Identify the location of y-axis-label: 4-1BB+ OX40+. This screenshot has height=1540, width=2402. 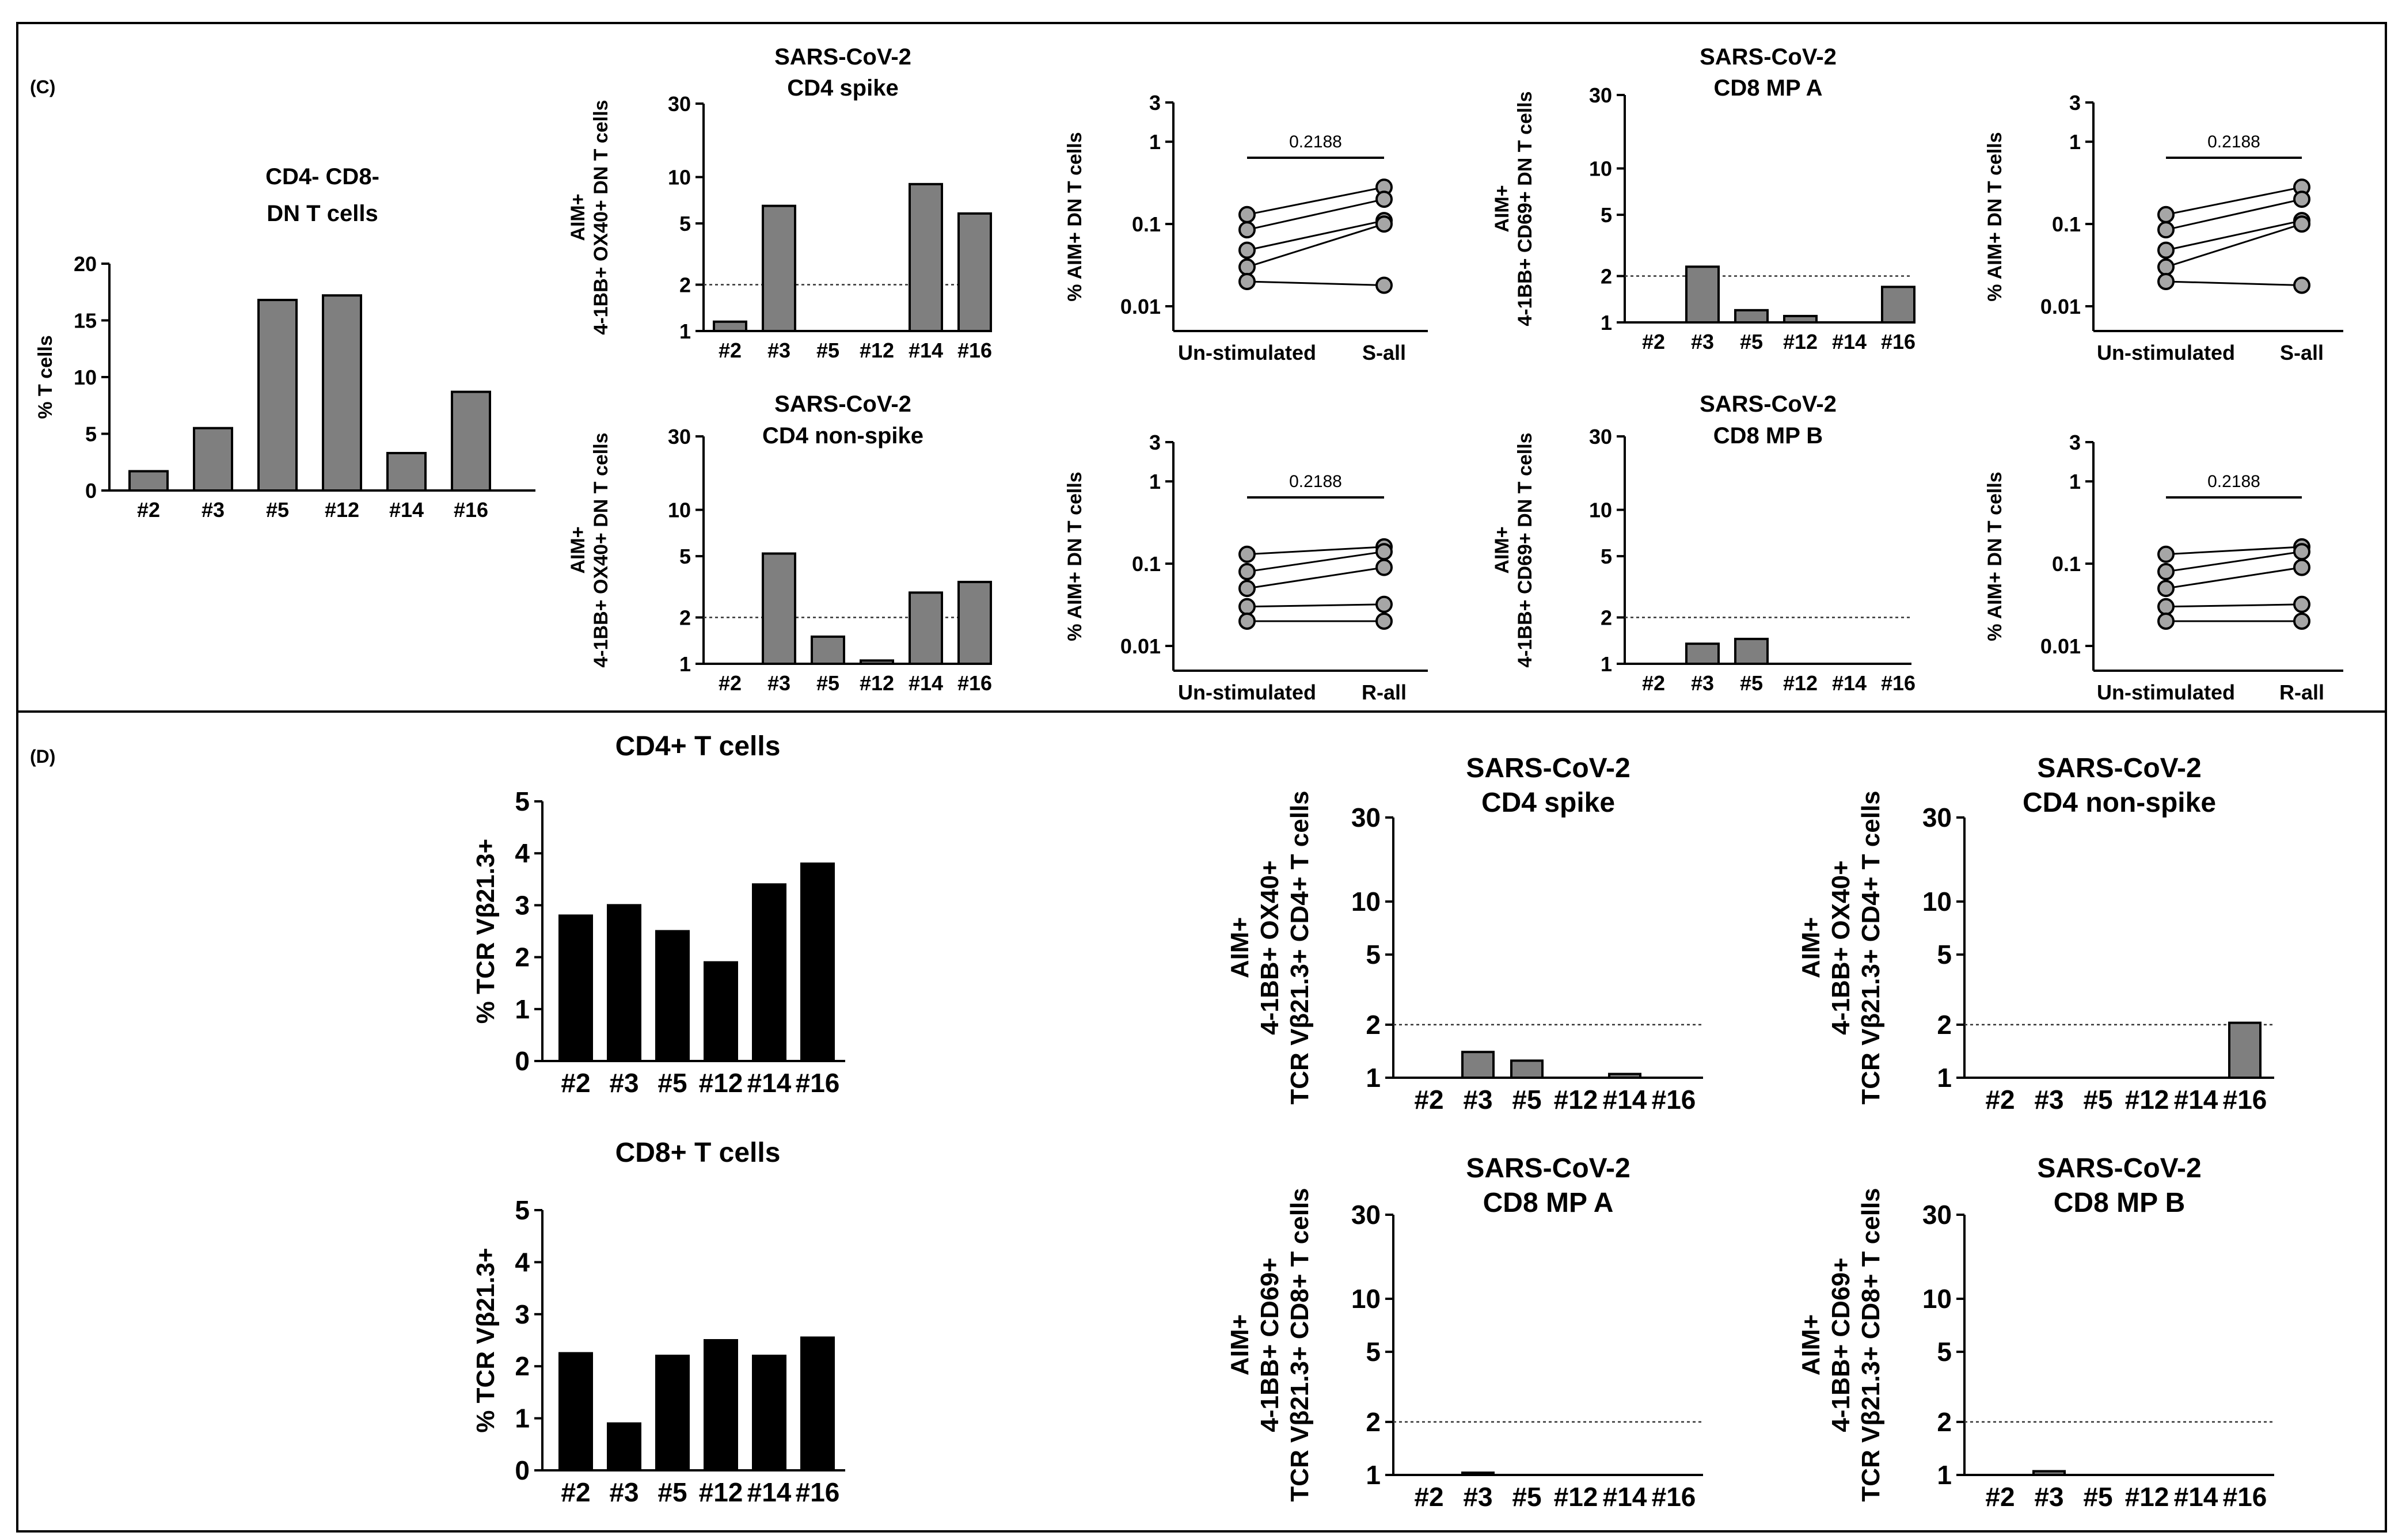
(1270, 947).